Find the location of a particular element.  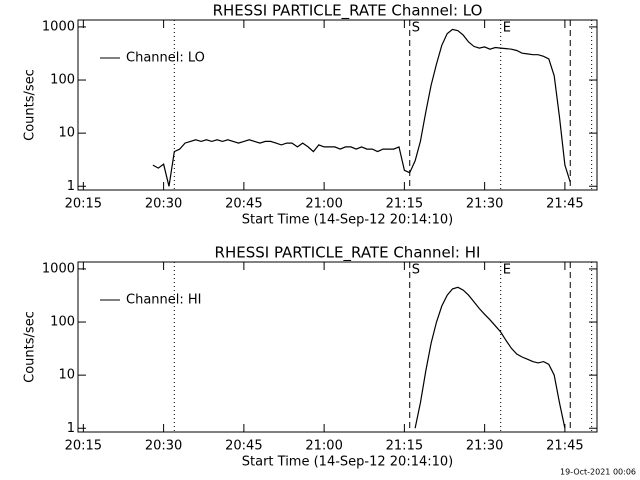

chart-title: RHESSI PARTICLE_RATE Channel: HI is located at coordinates (348, 253).